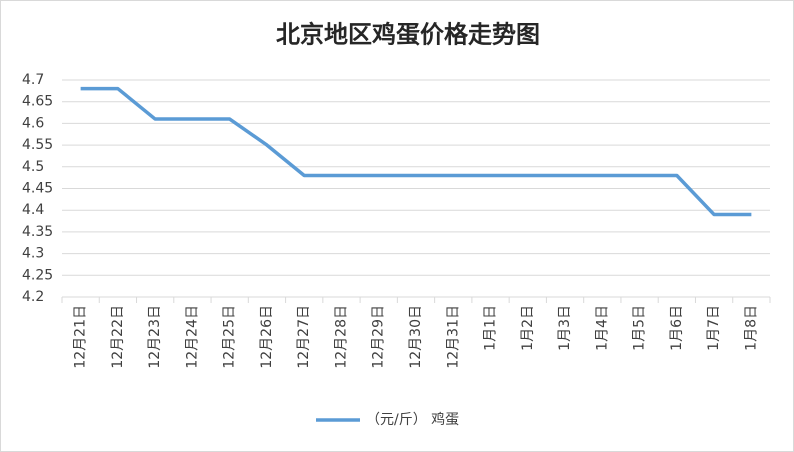  I want to click on y-tick-label: 4.6, so click(33, 123).